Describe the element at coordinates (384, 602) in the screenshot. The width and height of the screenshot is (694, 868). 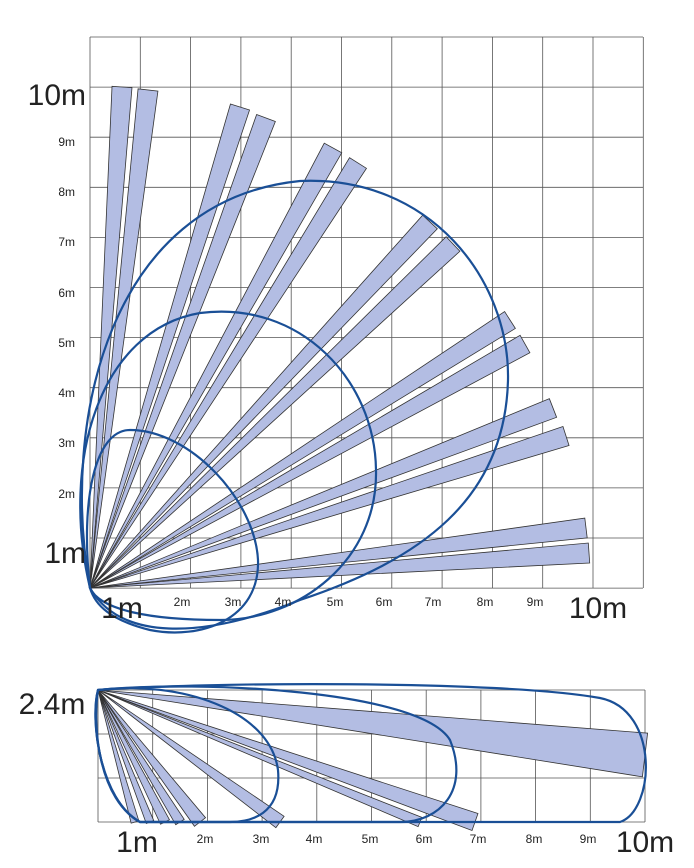
I see `x-label: 6m` at that location.